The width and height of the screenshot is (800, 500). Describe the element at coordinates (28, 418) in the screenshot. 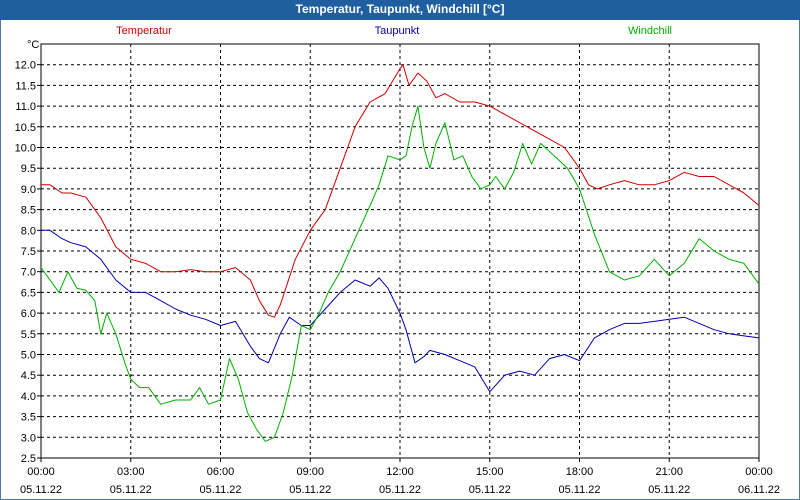

I see `y-tick-label: 3.5` at that location.